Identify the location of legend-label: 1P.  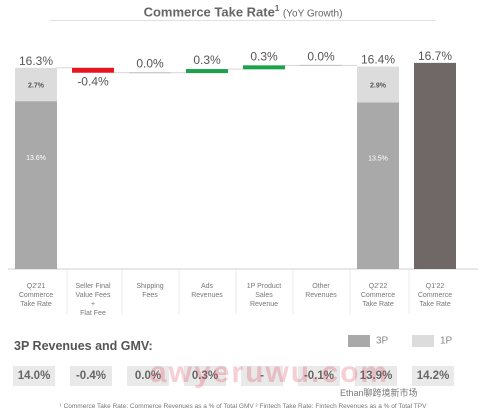
(446, 341).